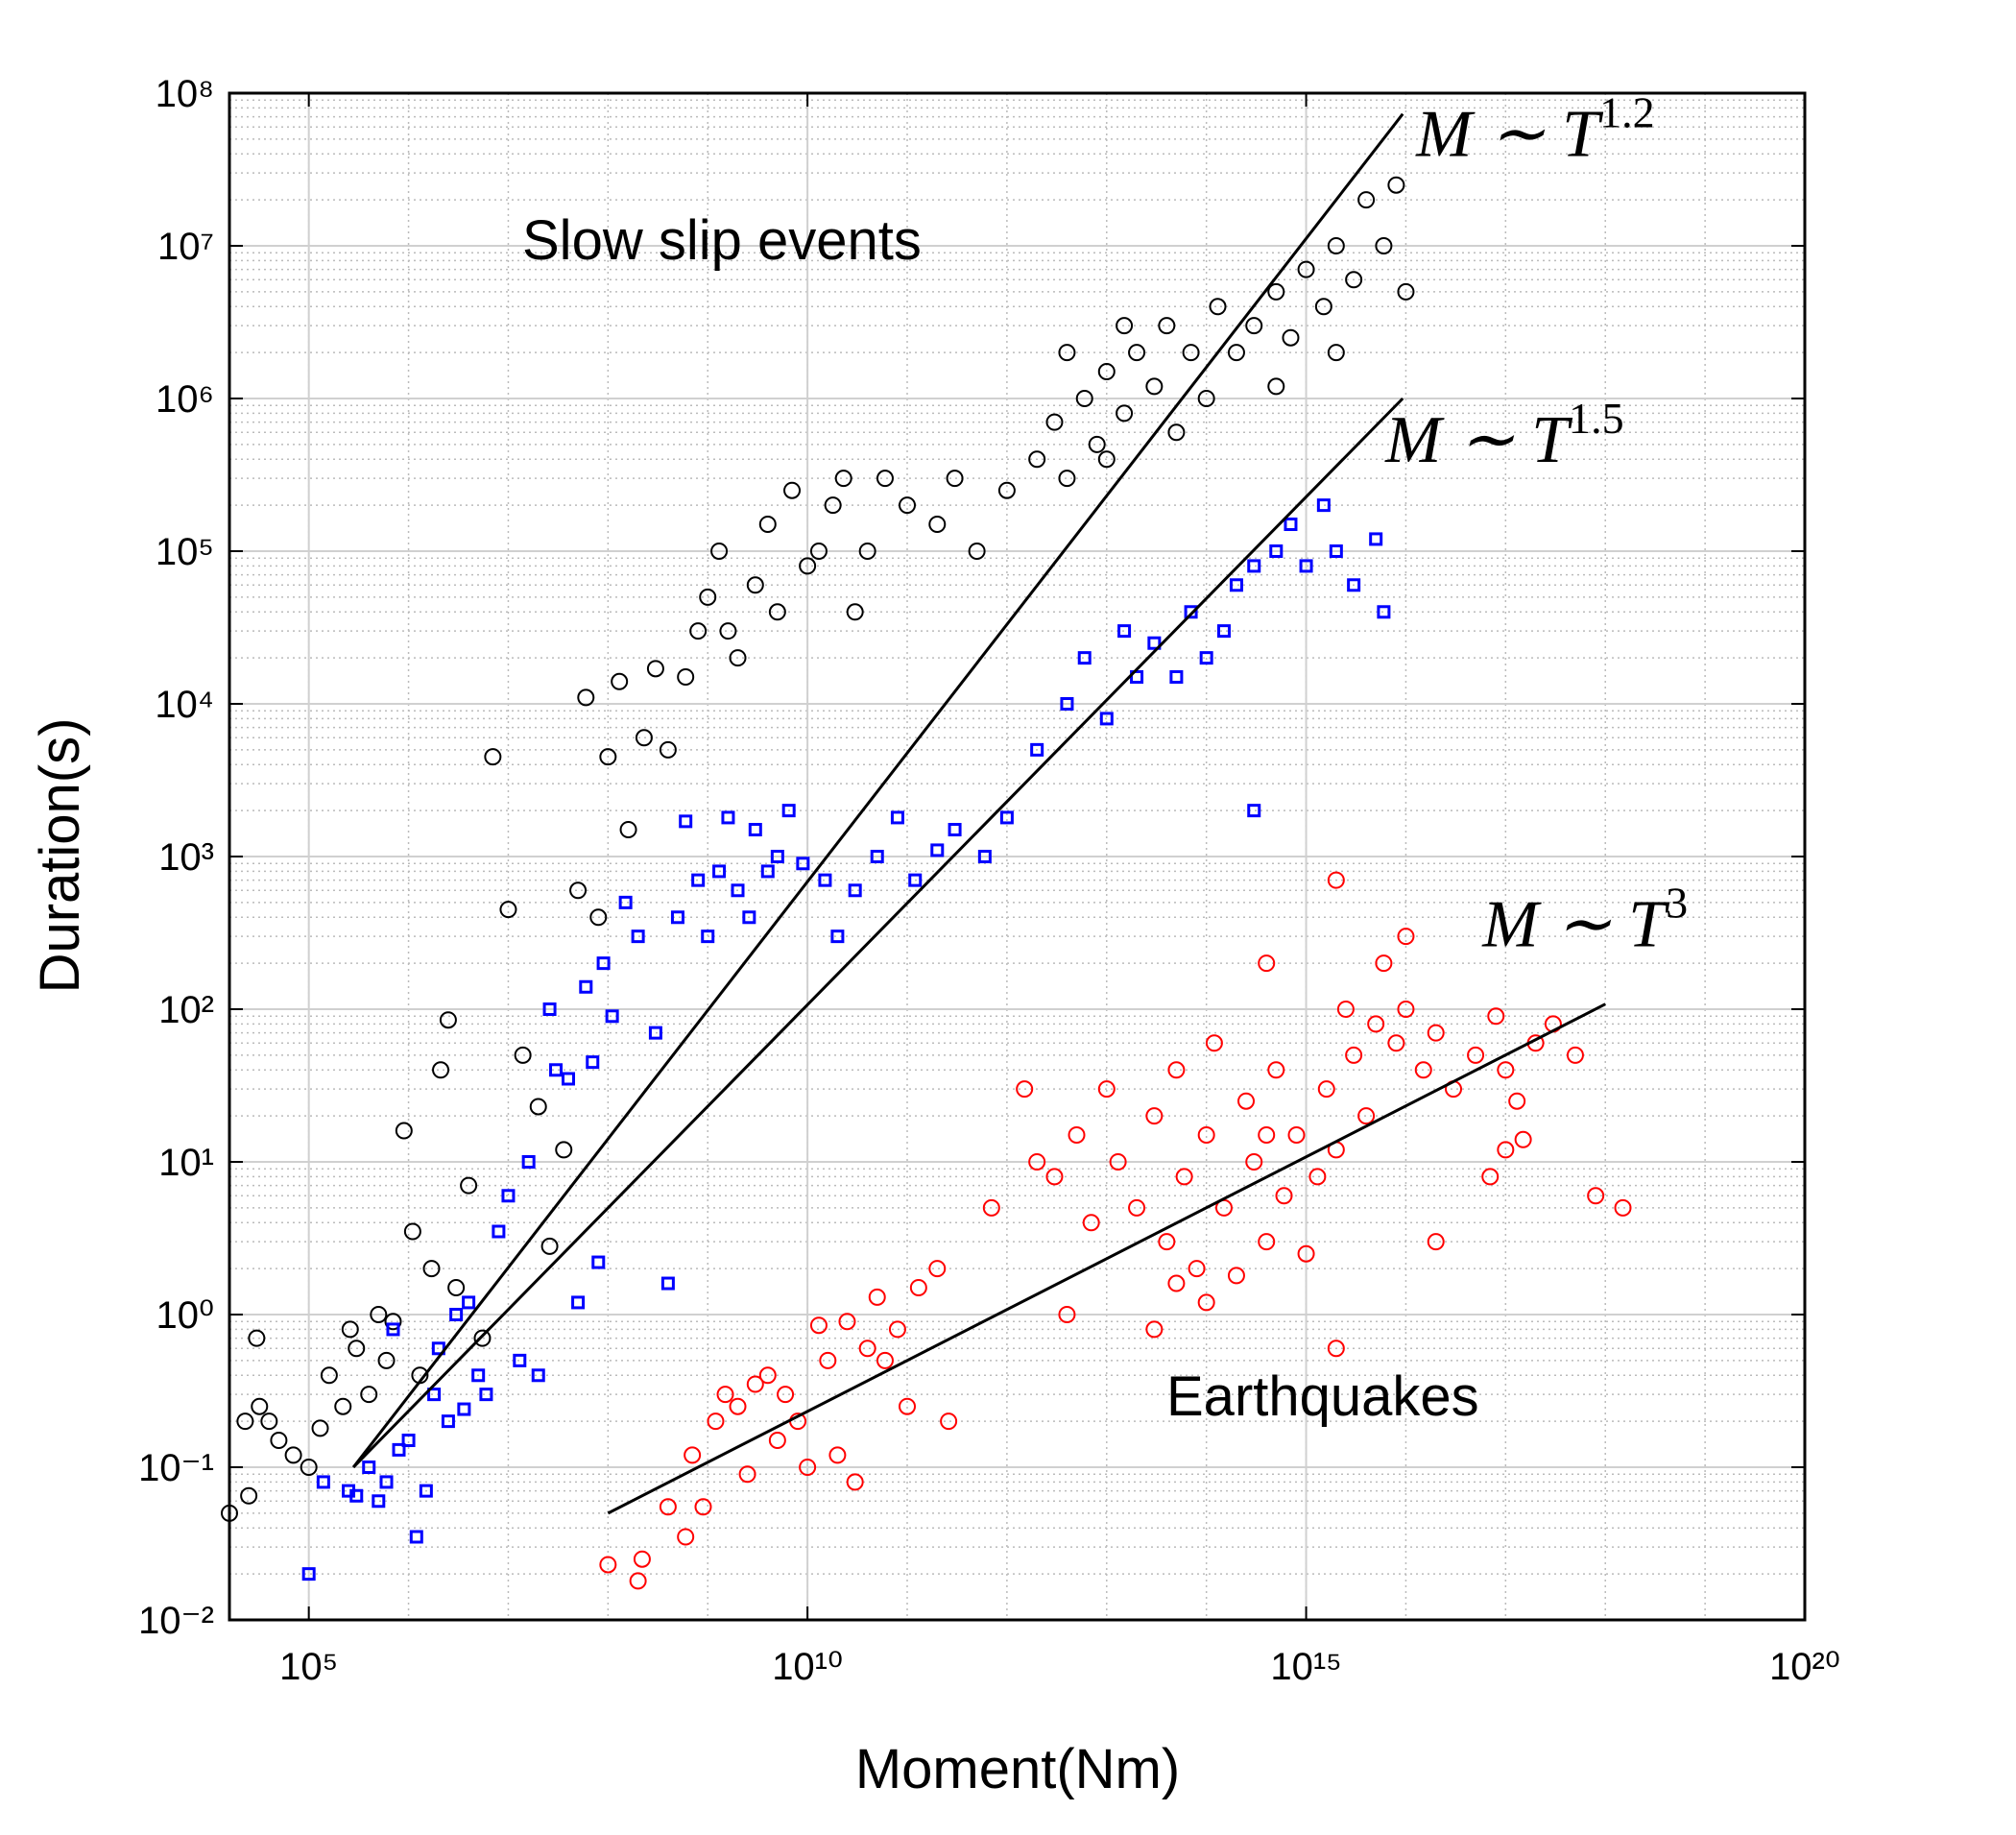 The width and height of the screenshot is (2016, 1835). I want to click on x-tick-label: 10¹⁵, so click(1305, 1667).